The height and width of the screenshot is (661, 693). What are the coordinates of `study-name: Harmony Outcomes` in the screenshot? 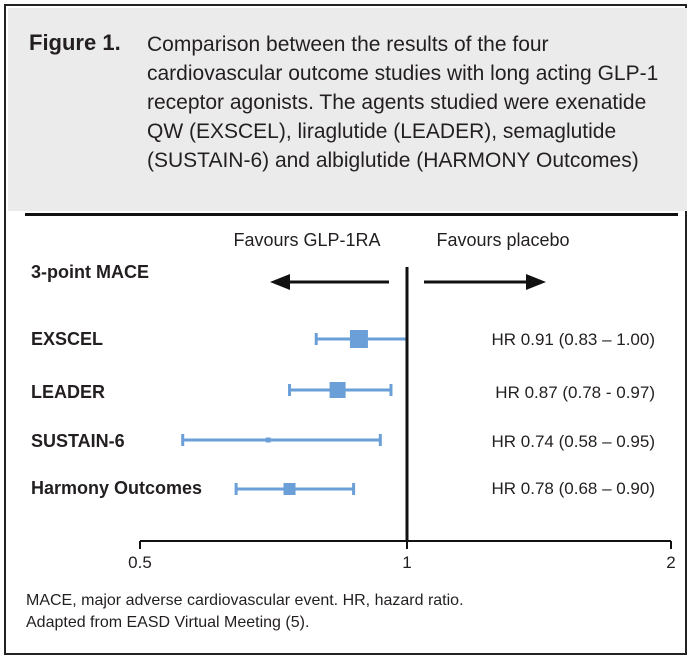 It's located at (116, 488).